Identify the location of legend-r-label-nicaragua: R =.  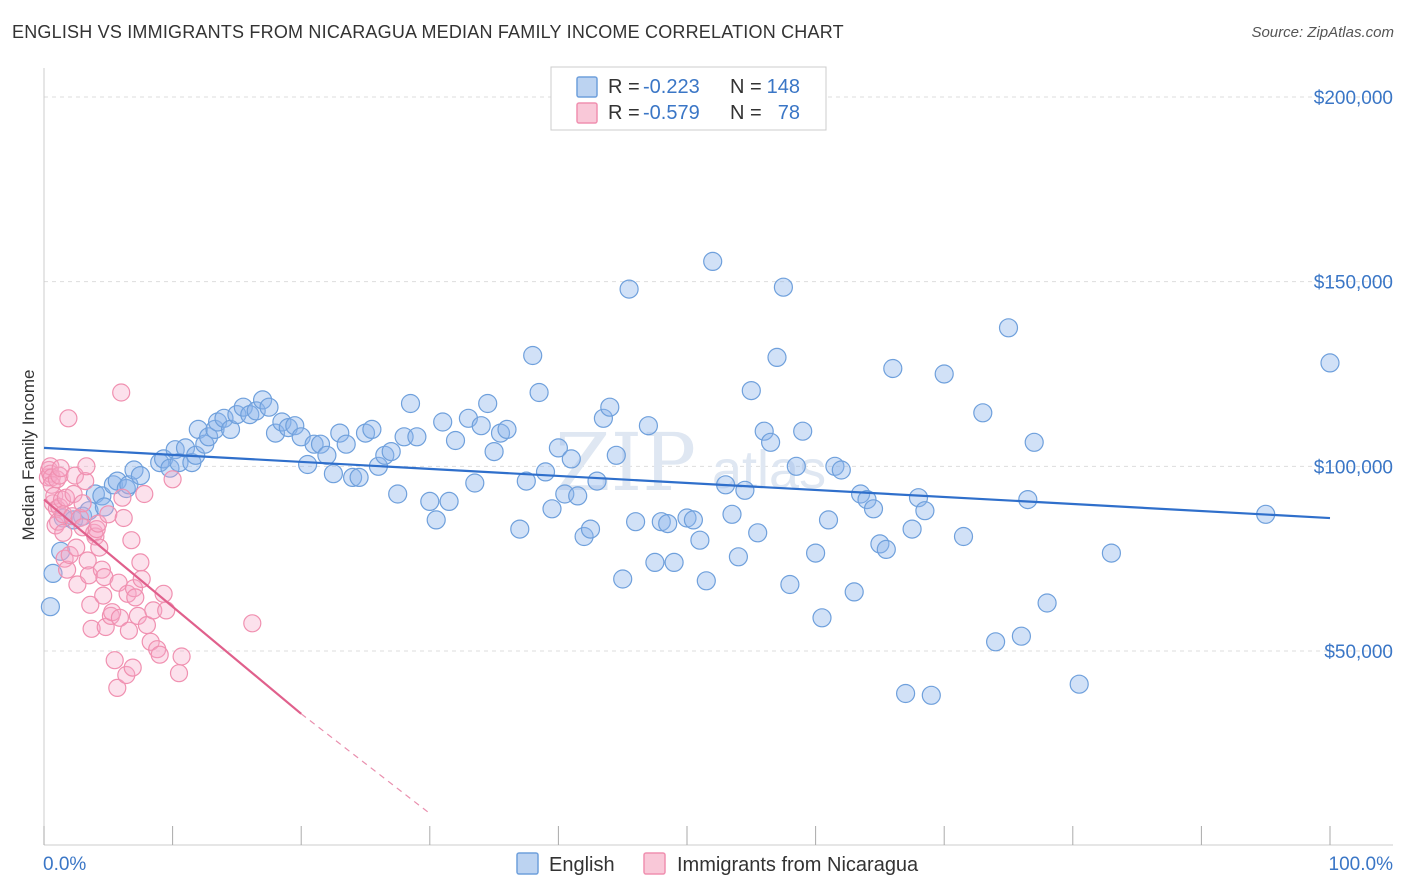
(624, 113).